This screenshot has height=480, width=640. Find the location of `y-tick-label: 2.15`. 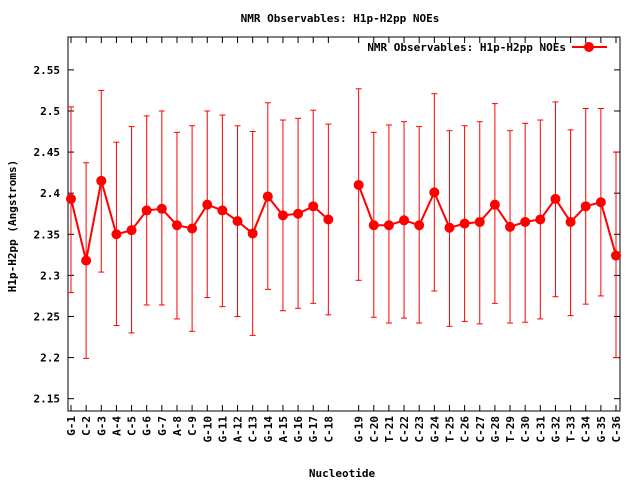

y-tick-label: 2.15 is located at coordinates (47, 399).